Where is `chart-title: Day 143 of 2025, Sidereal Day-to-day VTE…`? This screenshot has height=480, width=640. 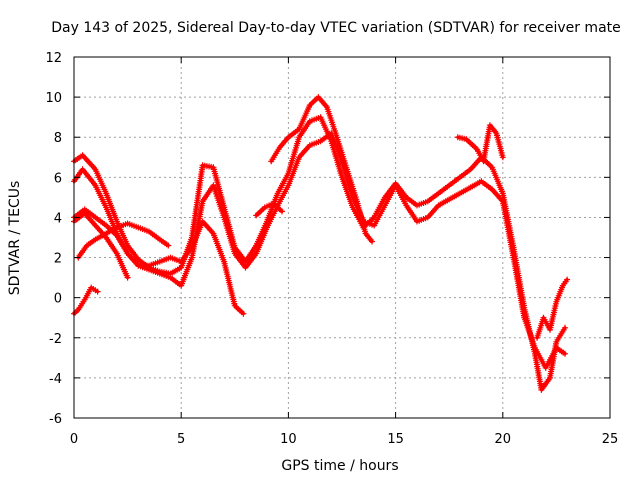
chart-title: Day 143 of 2025, Sidereal Day-to-day VTE… is located at coordinates (336, 28).